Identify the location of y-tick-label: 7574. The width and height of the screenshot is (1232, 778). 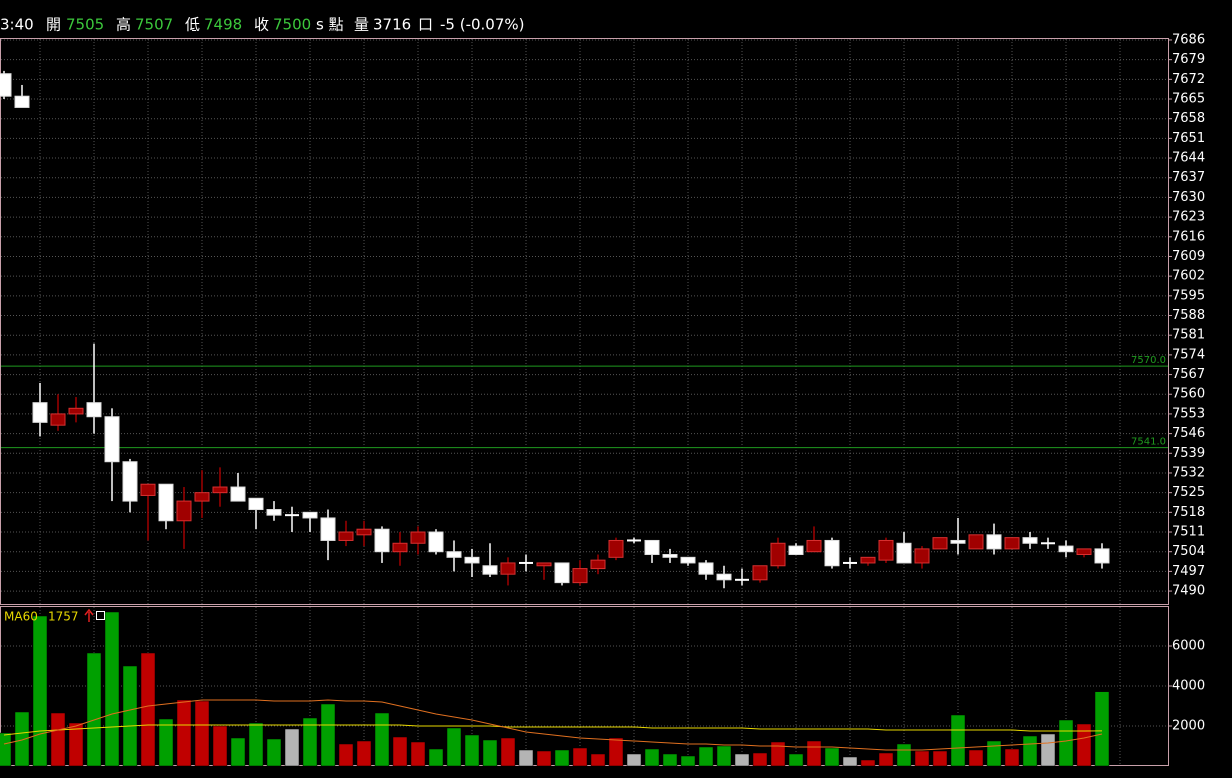
(1188, 354).